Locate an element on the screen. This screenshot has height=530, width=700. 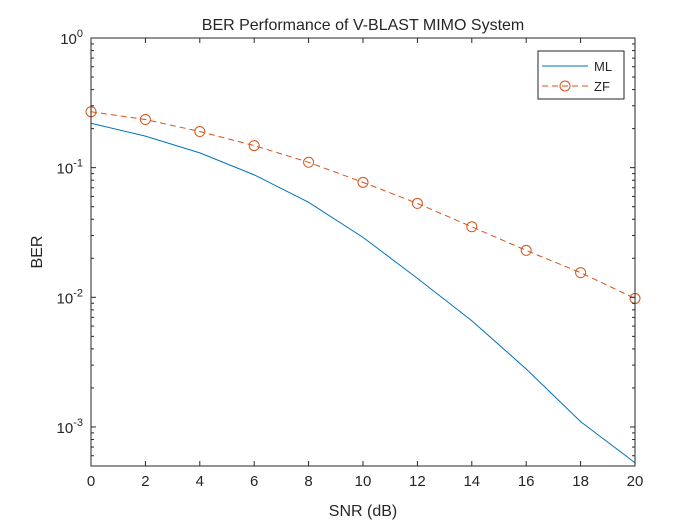
chart-title: BER Performance of V-BLAST MIMO System is located at coordinates (363, 25).